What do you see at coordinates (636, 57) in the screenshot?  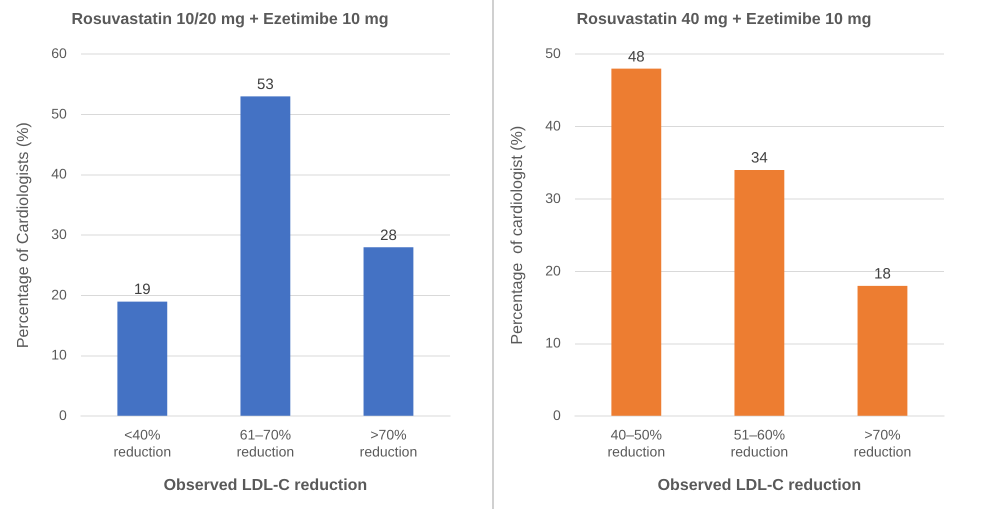 I see `data-label: 48` at bounding box center [636, 57].